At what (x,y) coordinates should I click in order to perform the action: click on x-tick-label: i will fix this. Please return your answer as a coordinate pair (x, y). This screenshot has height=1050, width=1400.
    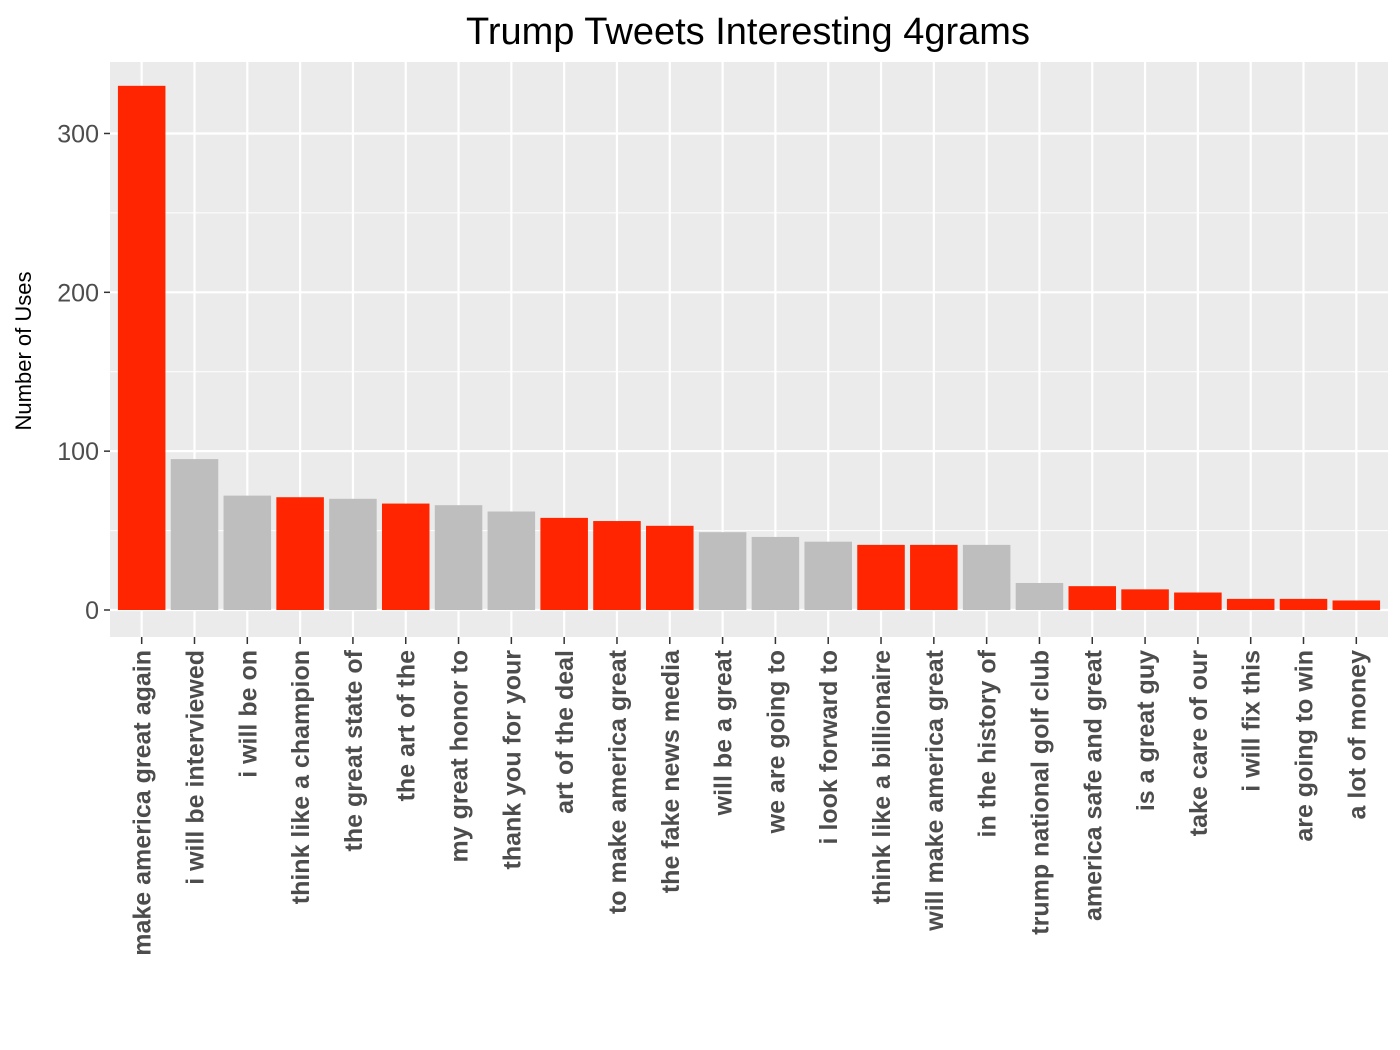
    Looking at the image, I should click on (1252, 721).